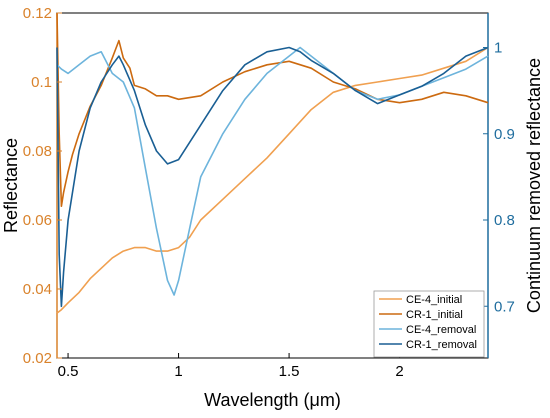  What do you see at coordinates (399, 371) in the screenshot?
I see `x-tick-label: 2` at bounding box center [399, 371].